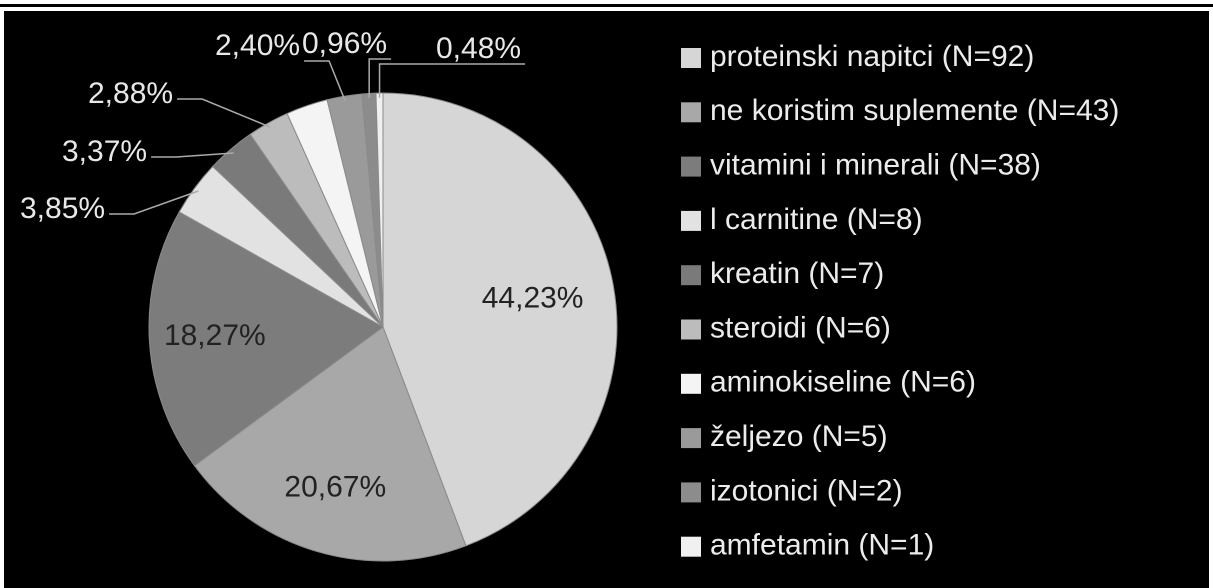 The image size is (1213, 588). I want to click on data-label: 2,40%, so click(257, 45).